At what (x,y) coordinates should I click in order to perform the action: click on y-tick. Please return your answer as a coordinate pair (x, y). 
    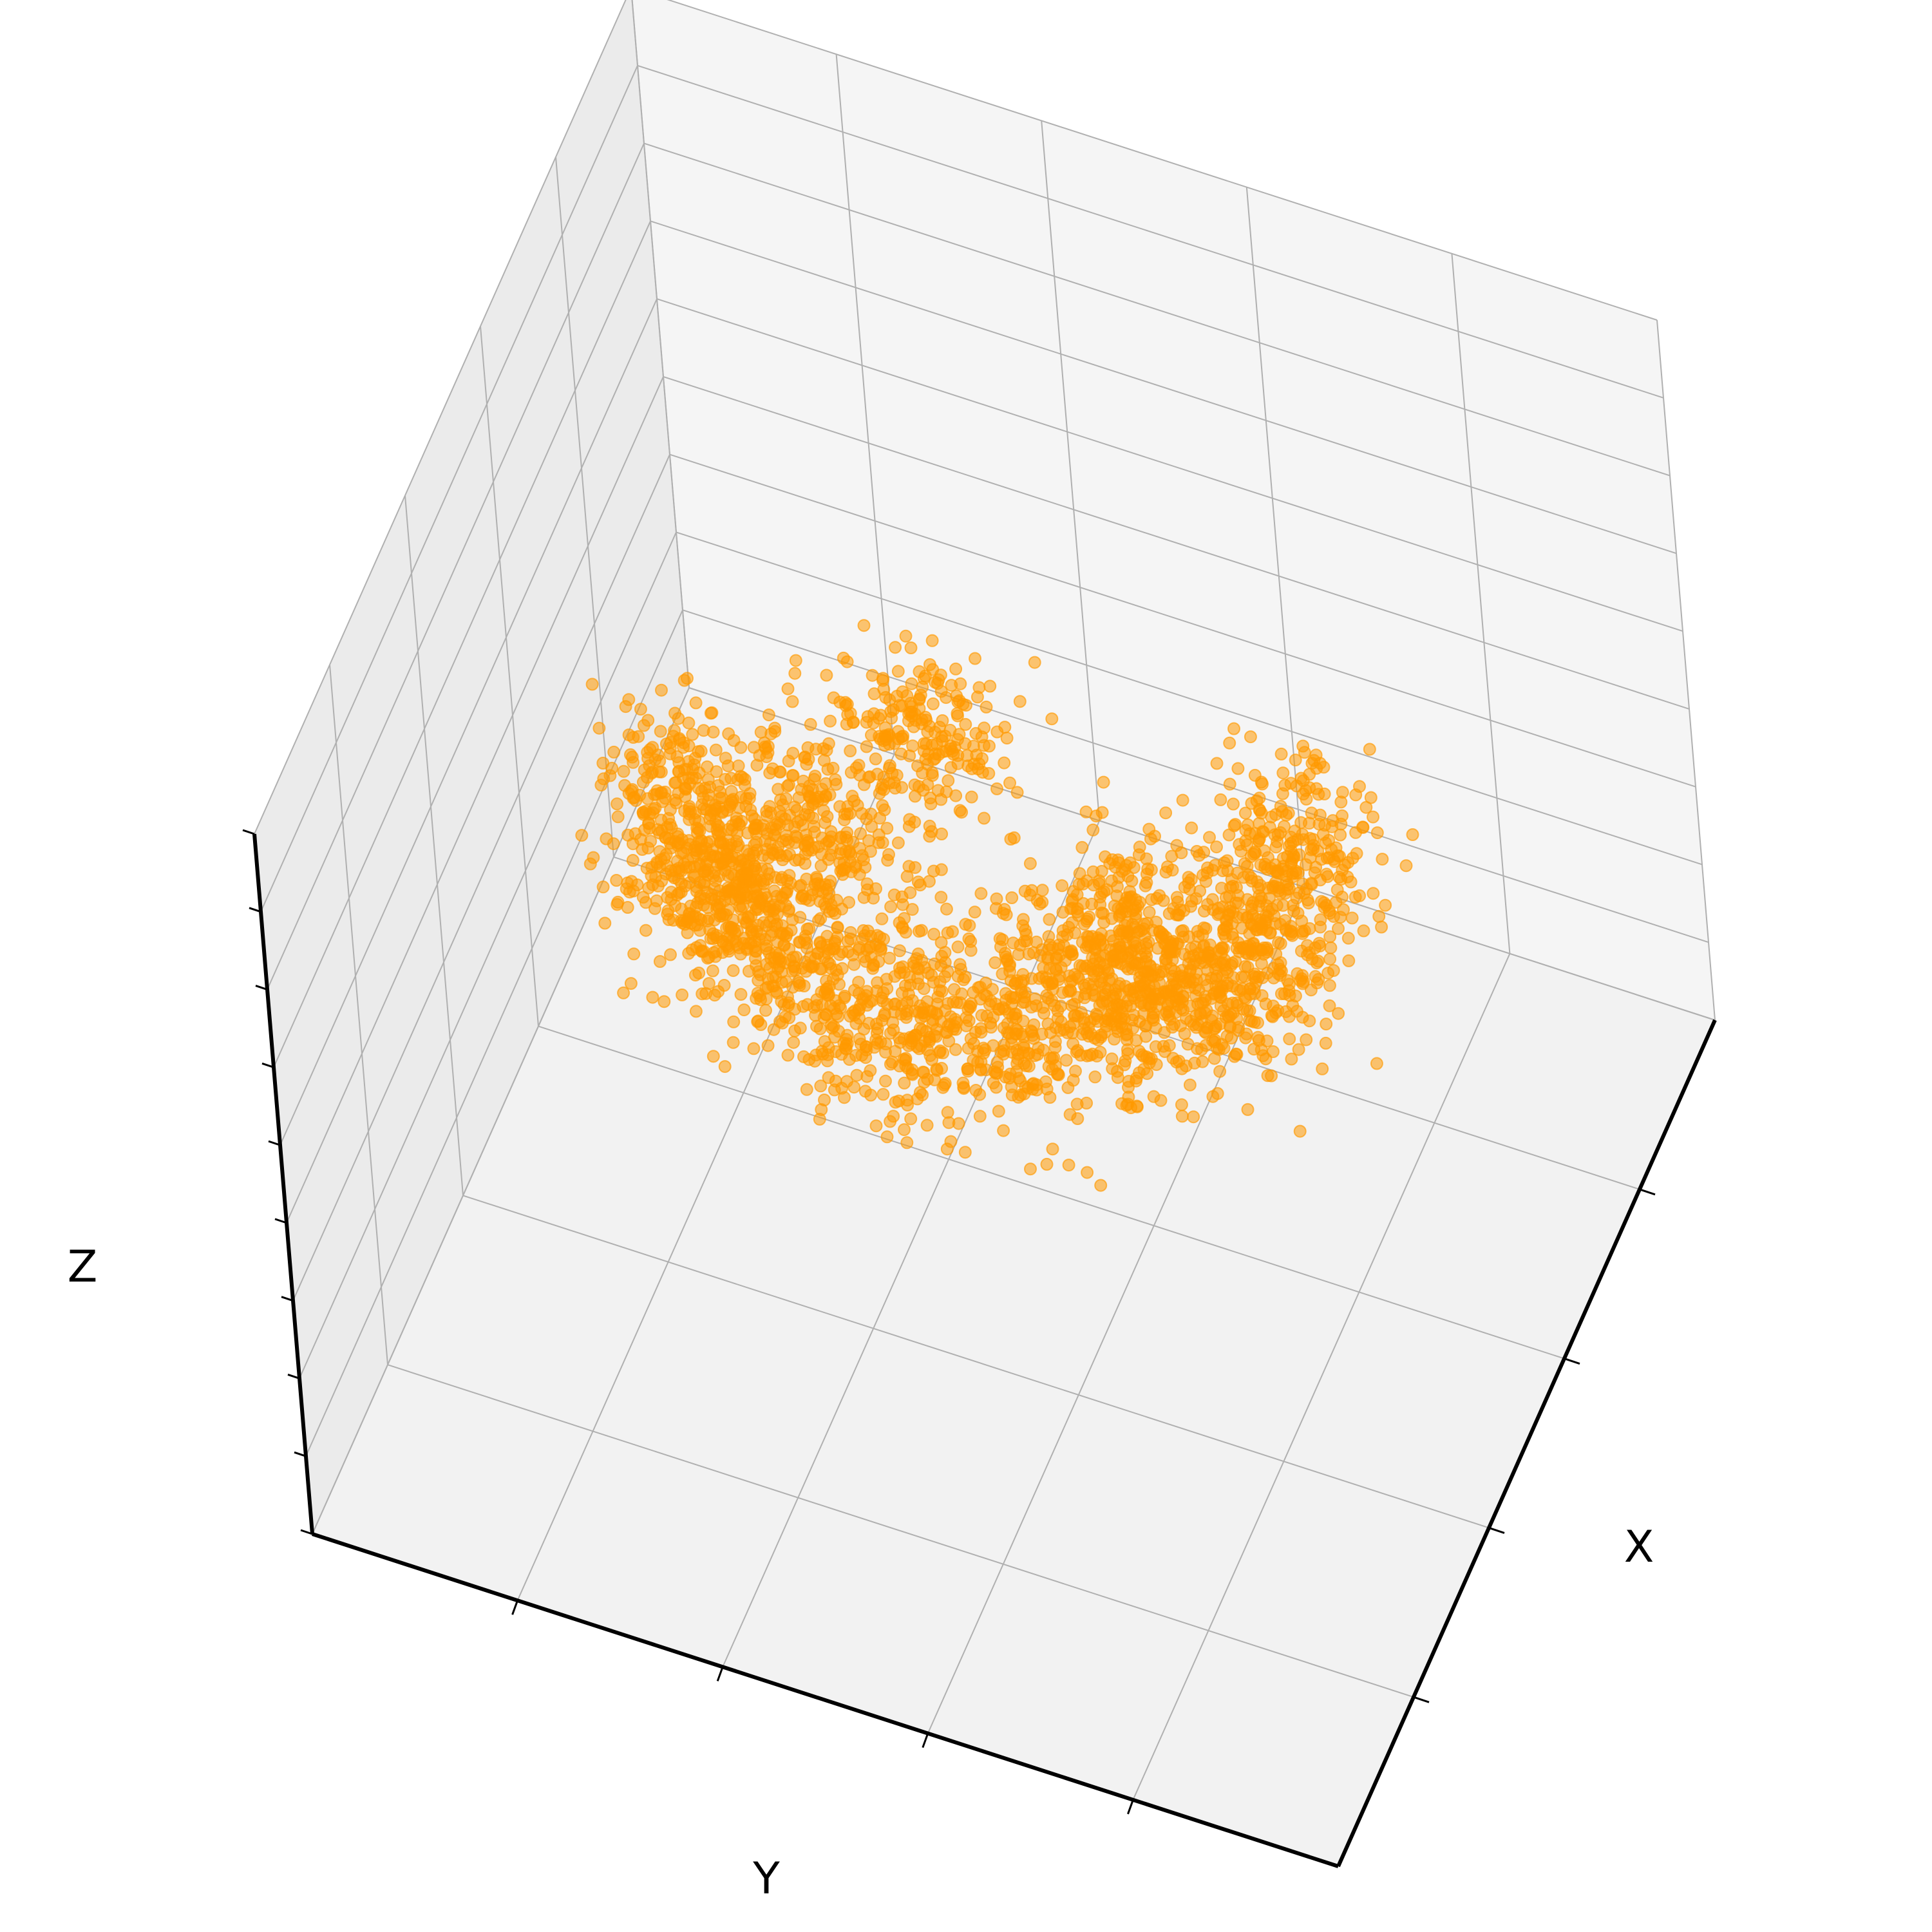
    Looking at the image, I should click on (1647, 1192).